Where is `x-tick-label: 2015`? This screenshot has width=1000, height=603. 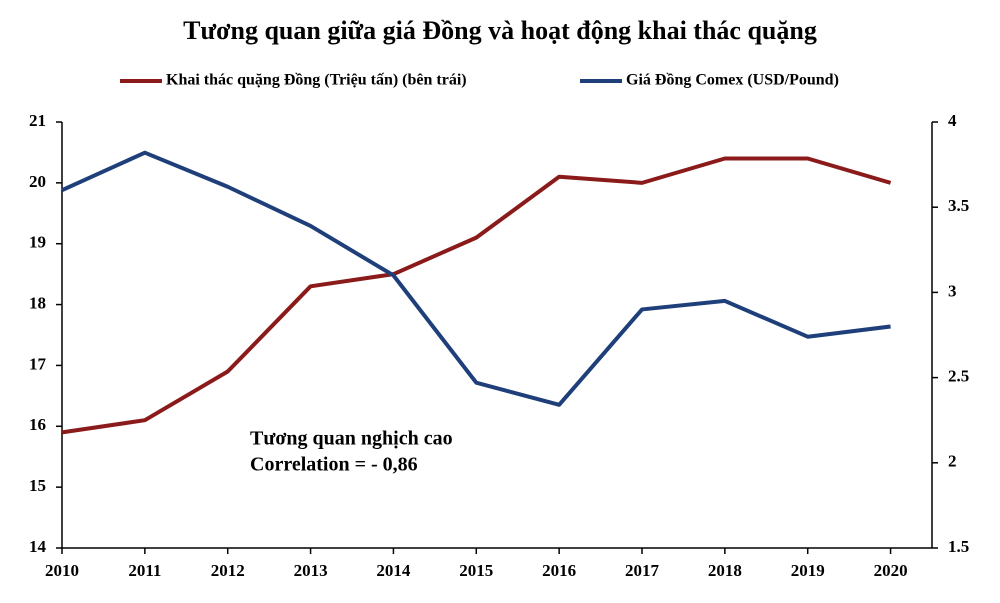 x-tick-label: 2015 is located at coordinates (476, 570).